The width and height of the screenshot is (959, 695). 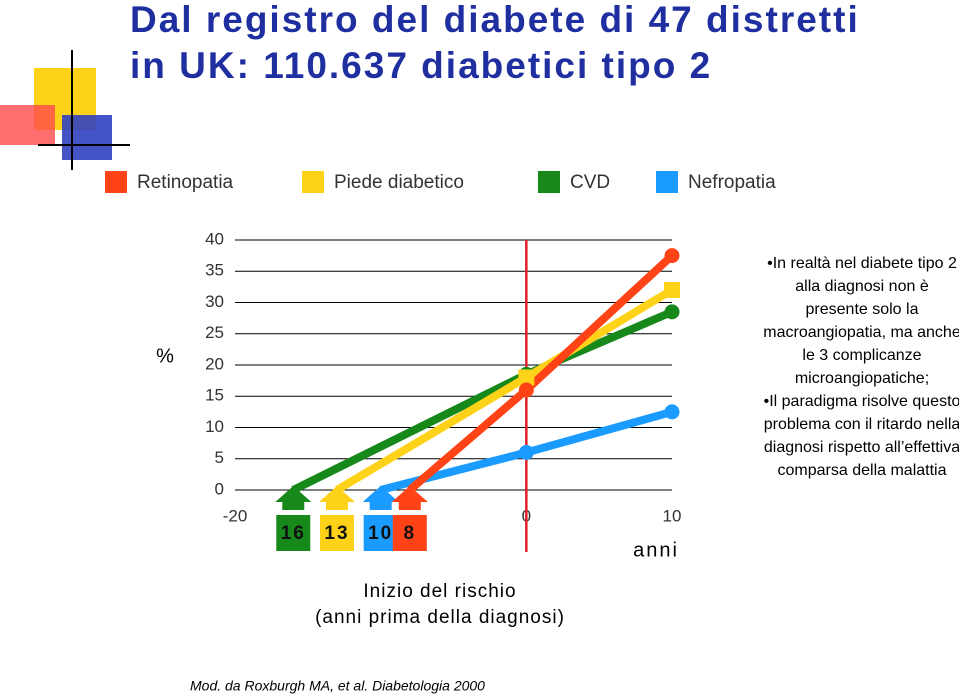 I want to click on y-tick-label: 20, so click(x=214, y=363).